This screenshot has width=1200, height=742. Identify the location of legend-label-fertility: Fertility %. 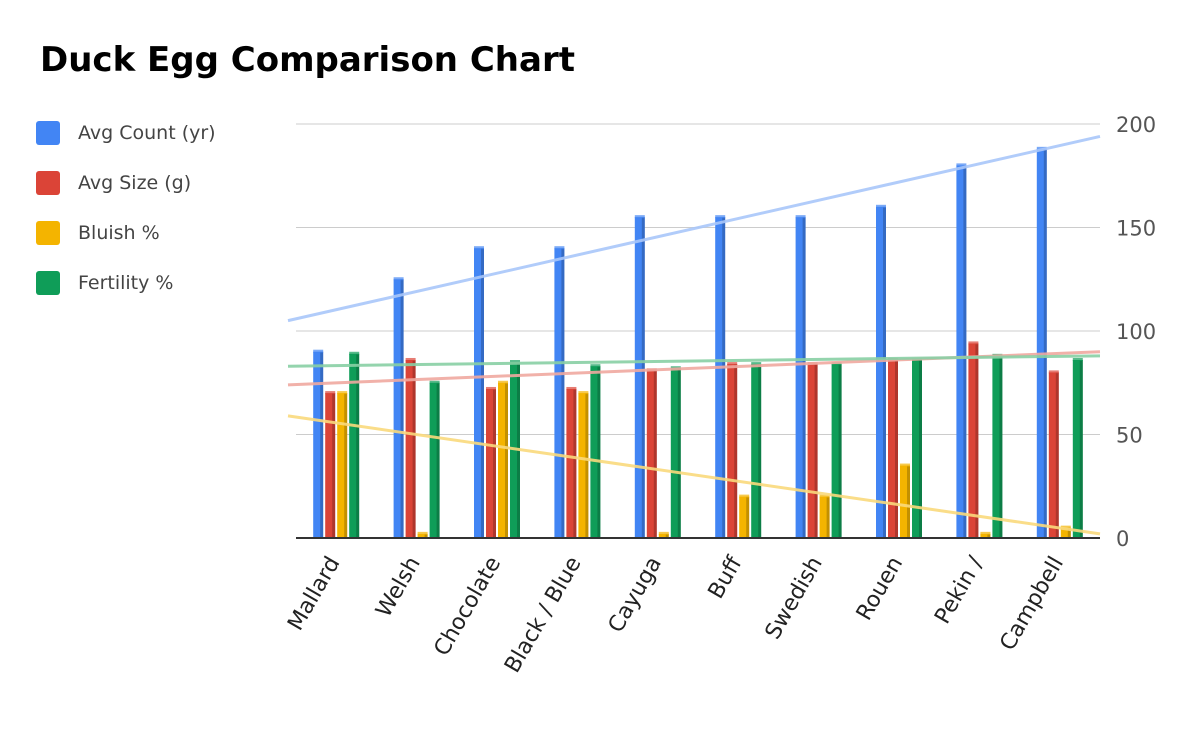
(126, 283).